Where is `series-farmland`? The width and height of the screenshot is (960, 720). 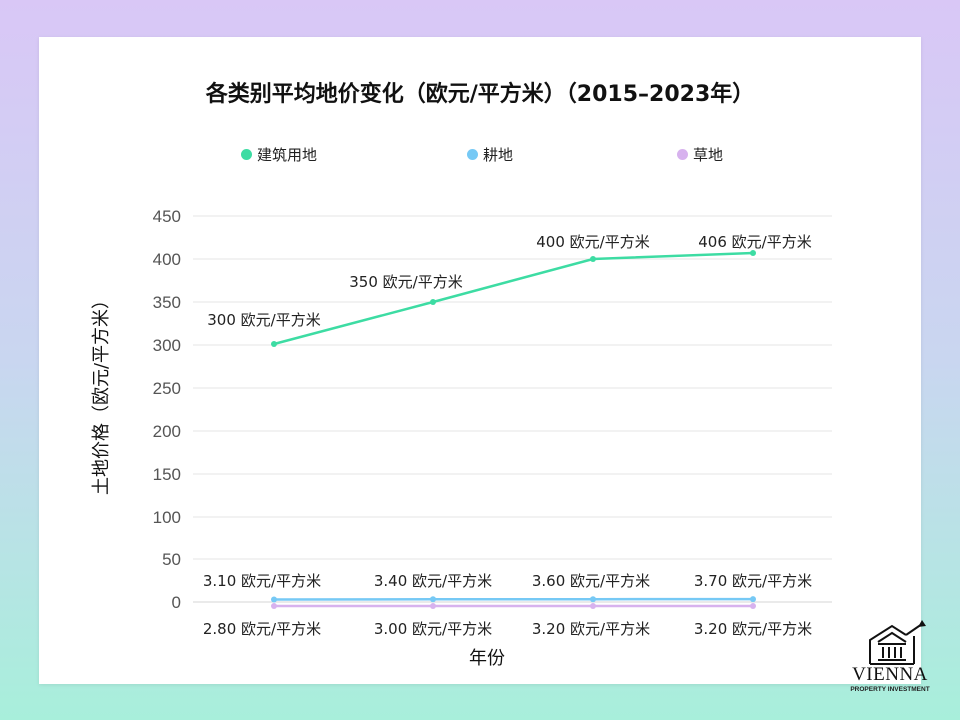
series-farmland is located at coordinates (513, 599).